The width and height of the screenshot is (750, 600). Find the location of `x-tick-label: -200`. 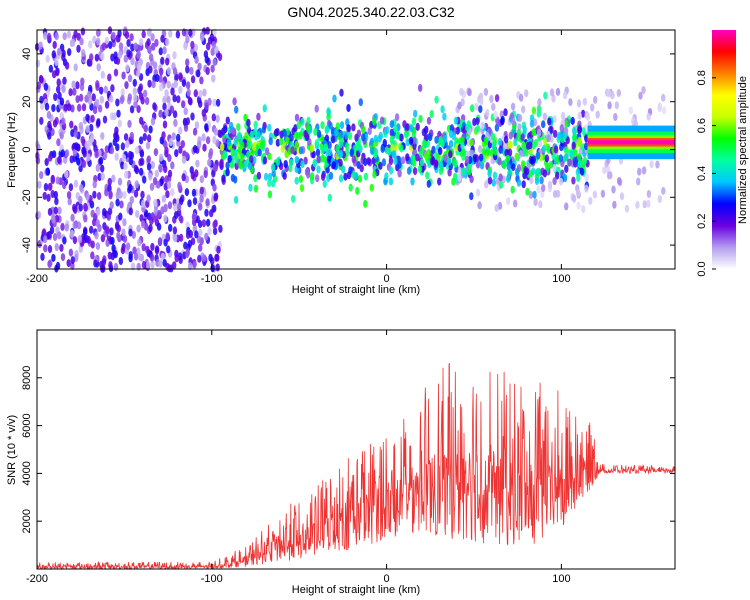

x-tick-label: -200 is located at coordinates (37, 279).